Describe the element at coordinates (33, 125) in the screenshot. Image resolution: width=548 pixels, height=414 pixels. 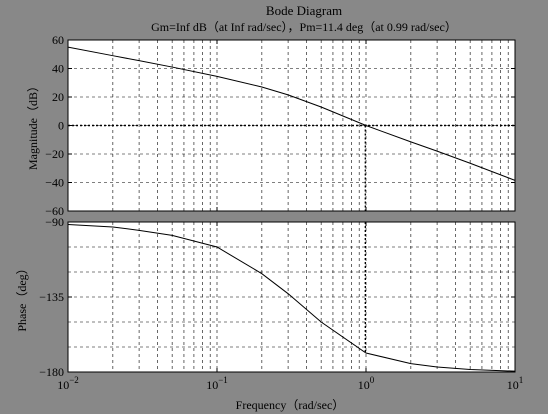
I see `magnitude-ylabel: Magnitude（dB）` at that location.